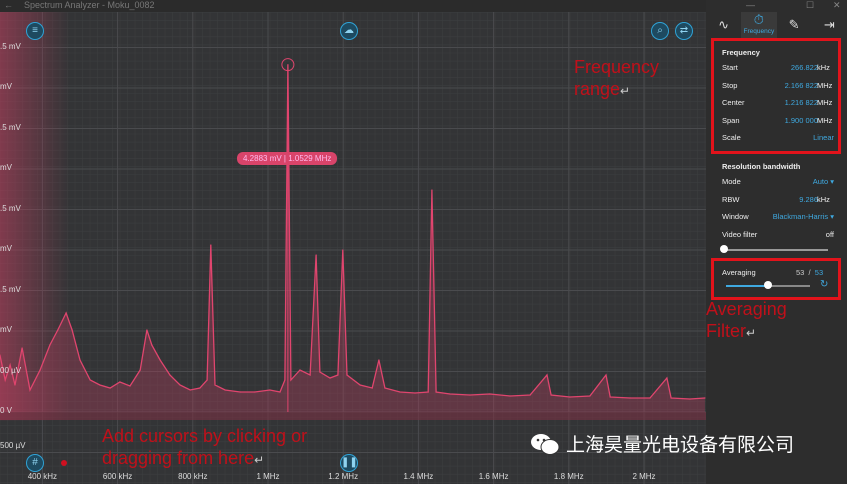 This screenshot has width=847, height=484. I want to click on y-tick-label: 00 µV, so click(11, 370).